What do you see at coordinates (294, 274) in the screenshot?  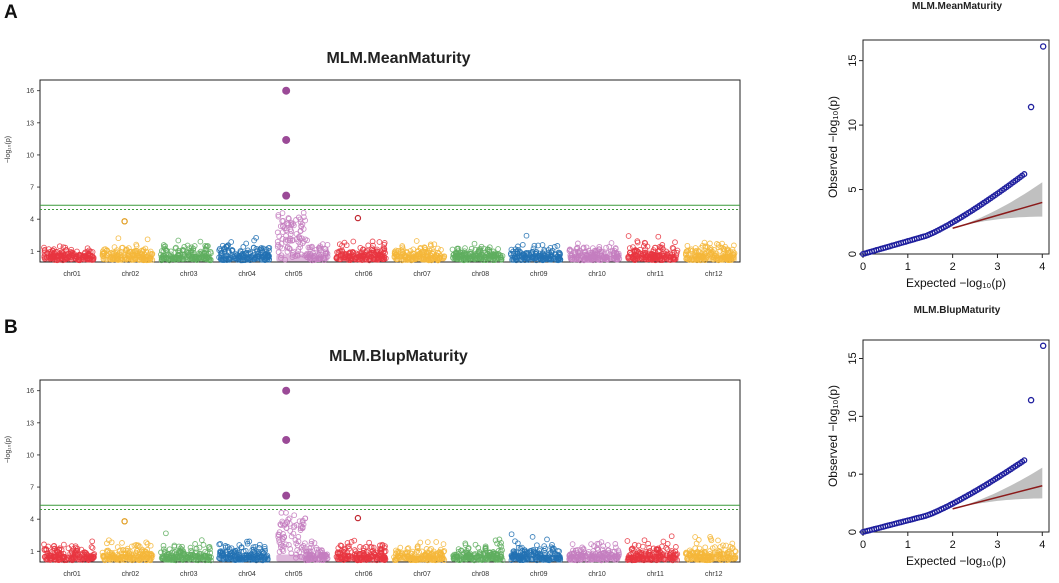 I see `chromosome-label: chr05` at bounding box center [294, 274].